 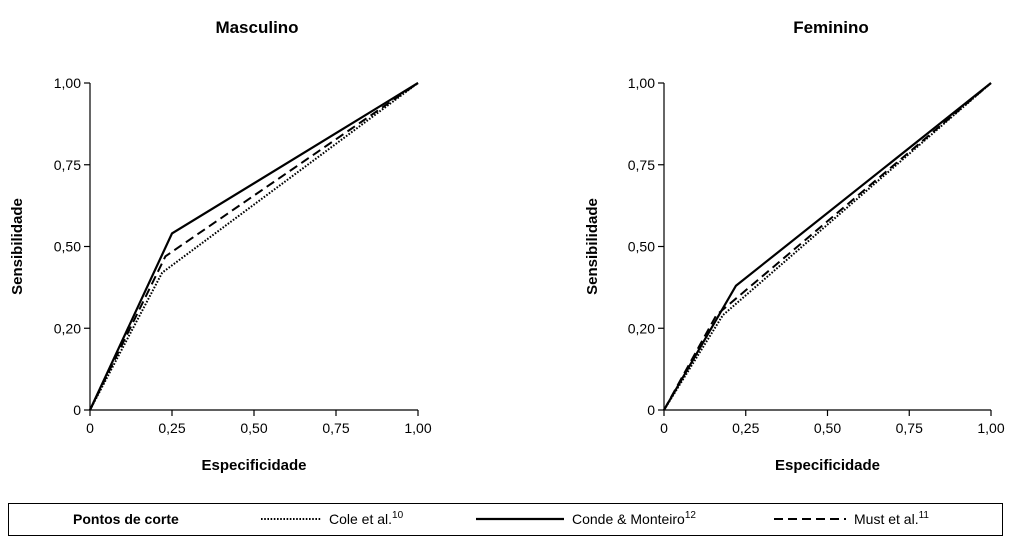 I want to click on legend-item-superscript: 11, so click(x=924, y=515).